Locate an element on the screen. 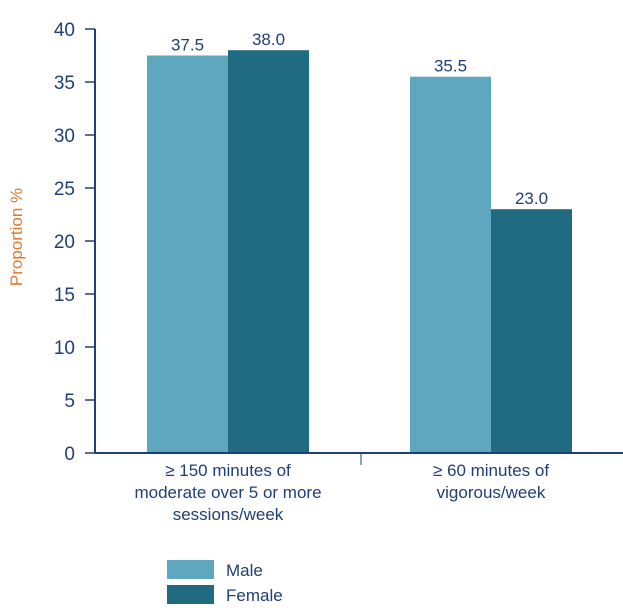 This screenshot has width=623, height=608. data-label: 37.5 is located at coordinates (187, 45).